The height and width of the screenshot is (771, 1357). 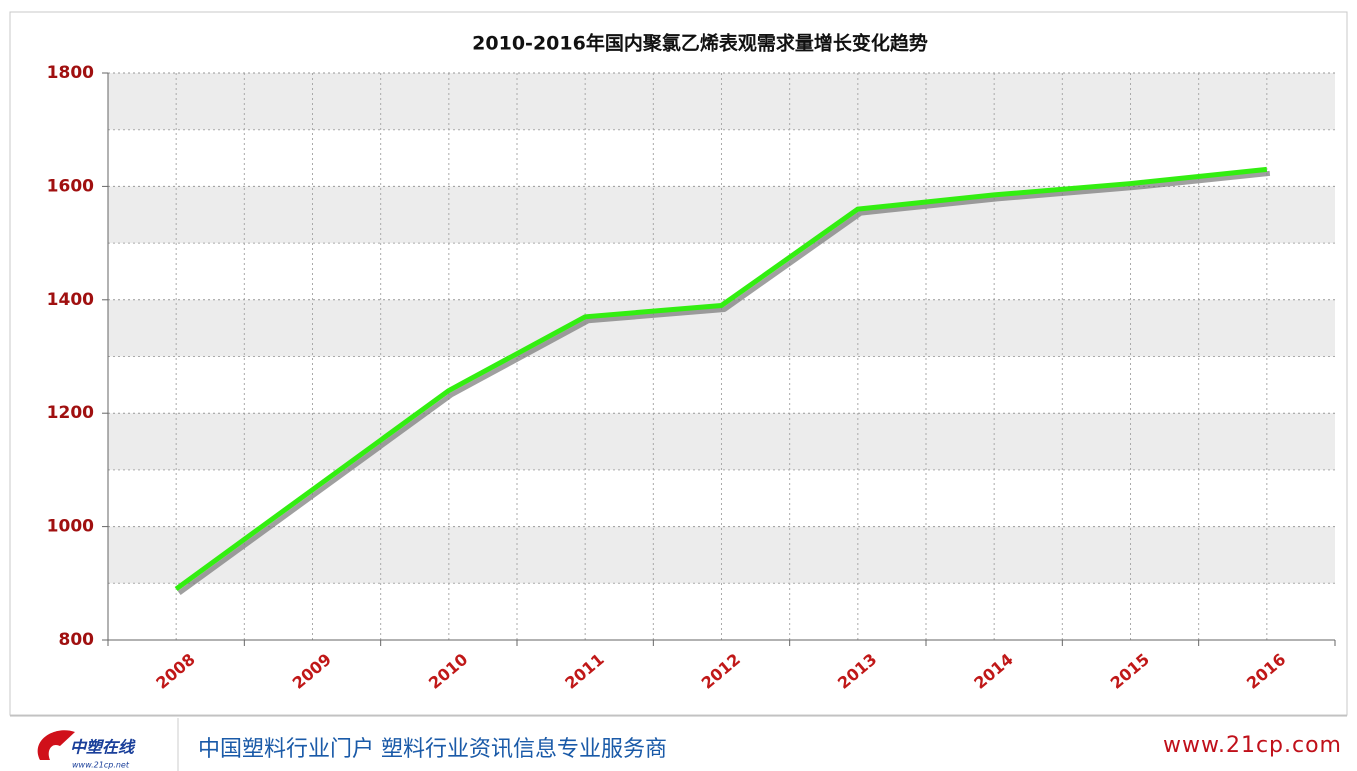 What do you see at coordinates (70, 73) in the screenshot?
I see `y-tick-label: 1800` at bounding box center [70, 73].